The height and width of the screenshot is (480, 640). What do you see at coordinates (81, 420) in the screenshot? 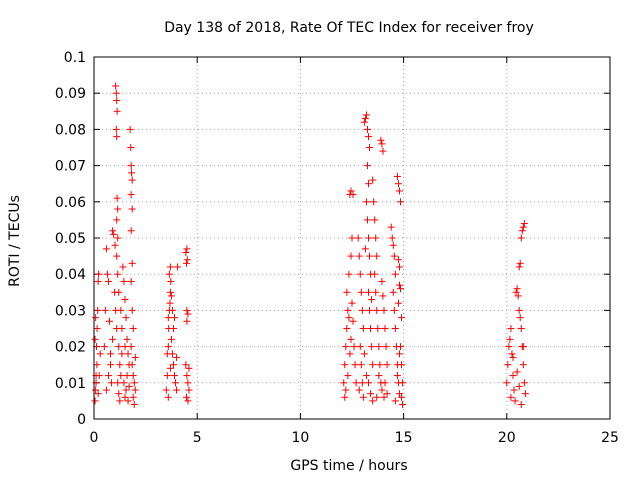
I see `y-tick-label: 0` at bounding box center [81, 420].